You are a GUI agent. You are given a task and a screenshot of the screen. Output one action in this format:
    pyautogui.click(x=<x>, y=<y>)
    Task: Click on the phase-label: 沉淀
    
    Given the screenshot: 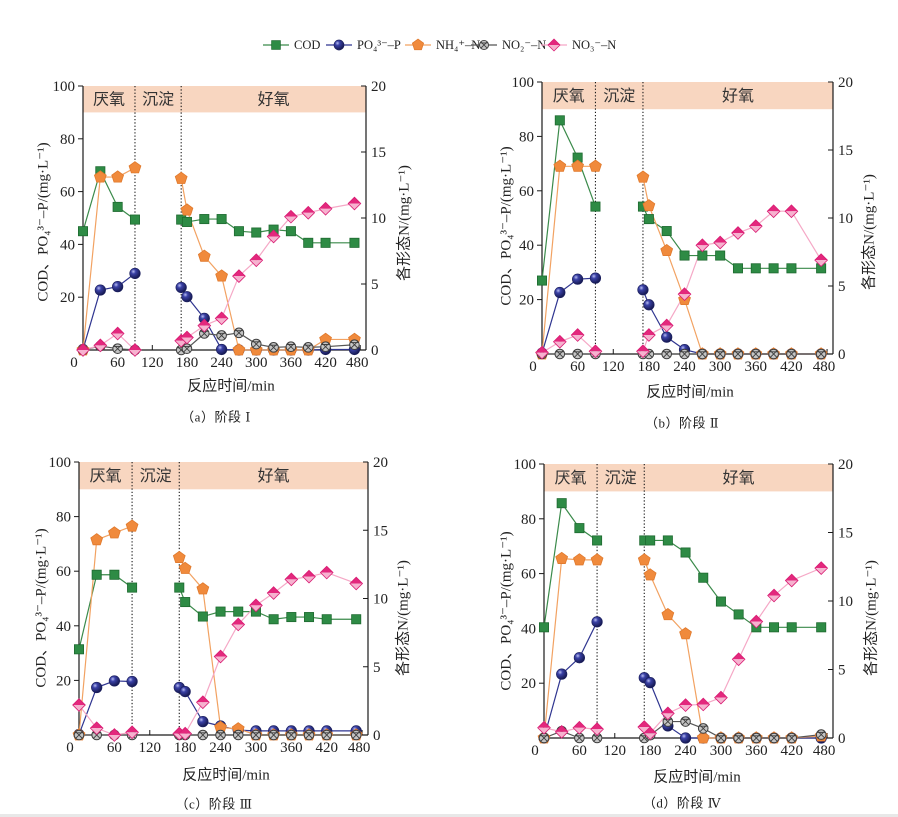 What is the action you would take?
    pyautogui.click(x=158, y=100)
    